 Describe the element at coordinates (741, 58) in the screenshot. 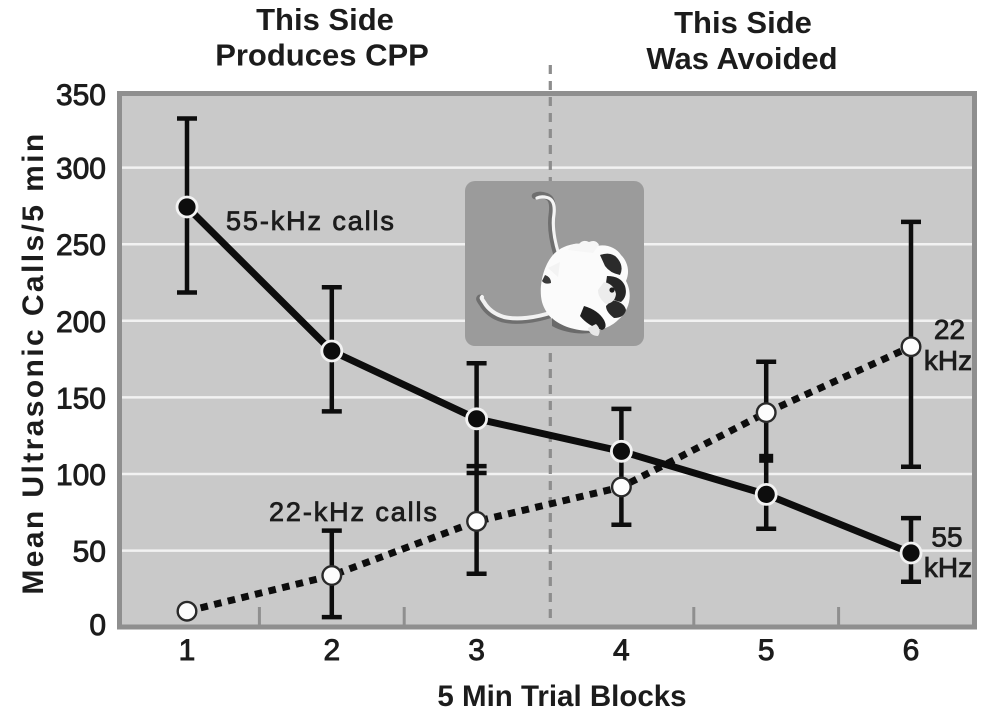

I see `svg-text: Was Avoided` at that location.